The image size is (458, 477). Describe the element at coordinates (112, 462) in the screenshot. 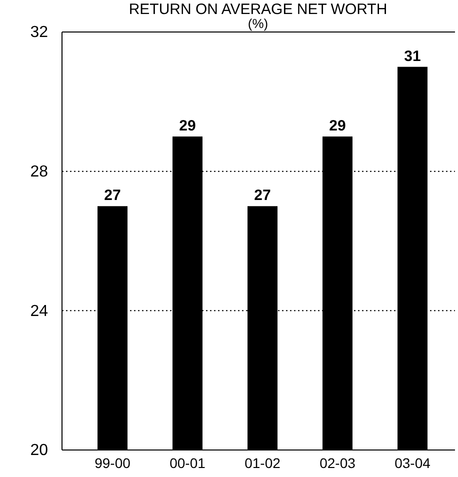

I see `x-tick-label: 99-00` at that location.